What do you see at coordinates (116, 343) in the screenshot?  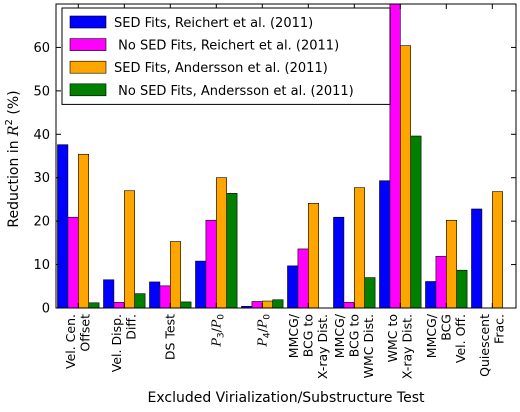 I see `x-tick-label: Vel. Disp.` at bounding box center [116, 343].